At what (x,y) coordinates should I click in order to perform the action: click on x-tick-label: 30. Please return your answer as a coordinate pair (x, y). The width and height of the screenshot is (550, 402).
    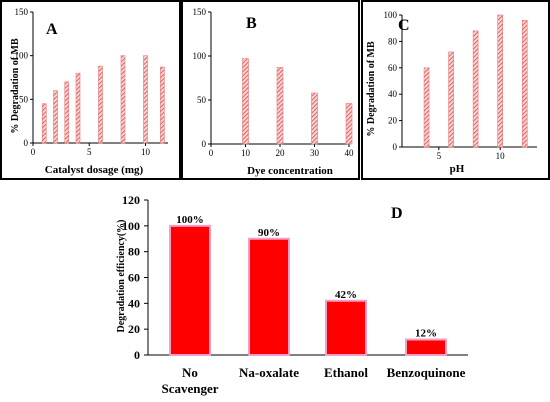
    Looking at the image, I should click on (315, 153).